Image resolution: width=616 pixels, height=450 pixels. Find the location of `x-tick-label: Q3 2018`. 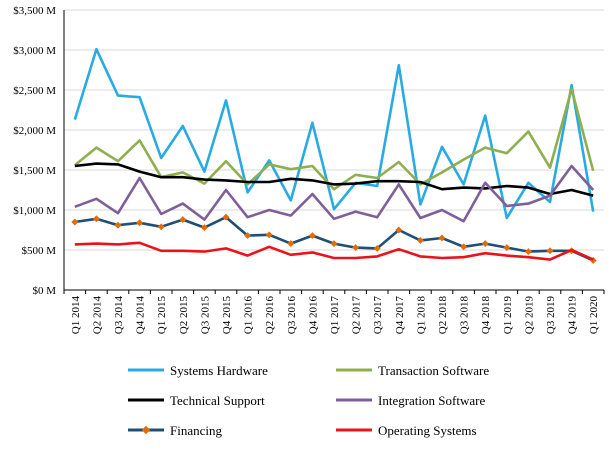

x-tick-label: Q3 2018 is located at coordinates (465, 315).